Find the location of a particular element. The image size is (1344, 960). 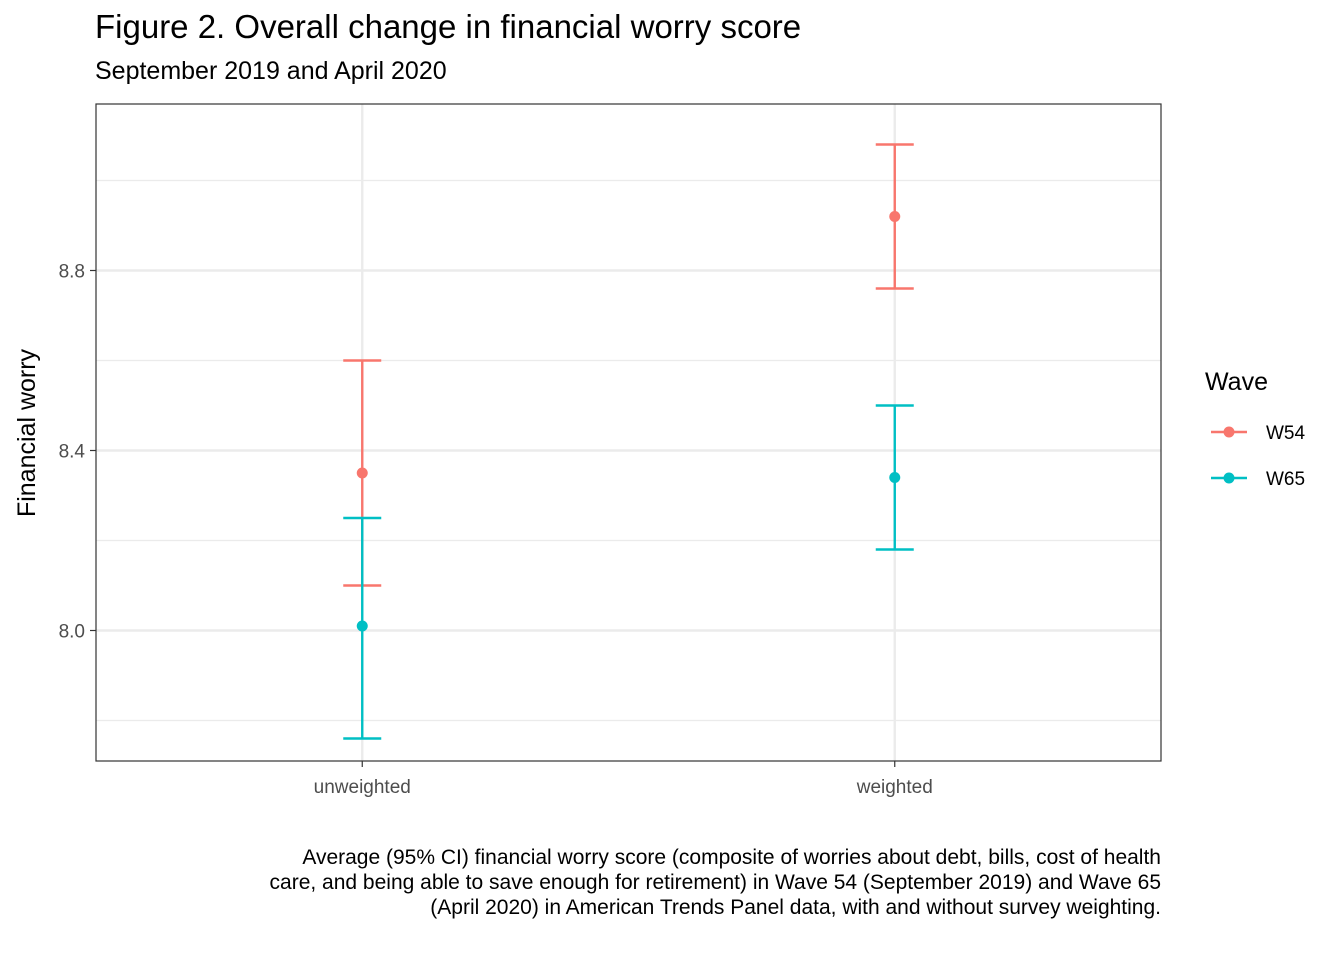

chart-subtitle: September 2019 and April 2020 is located at coordinates (271, 71).